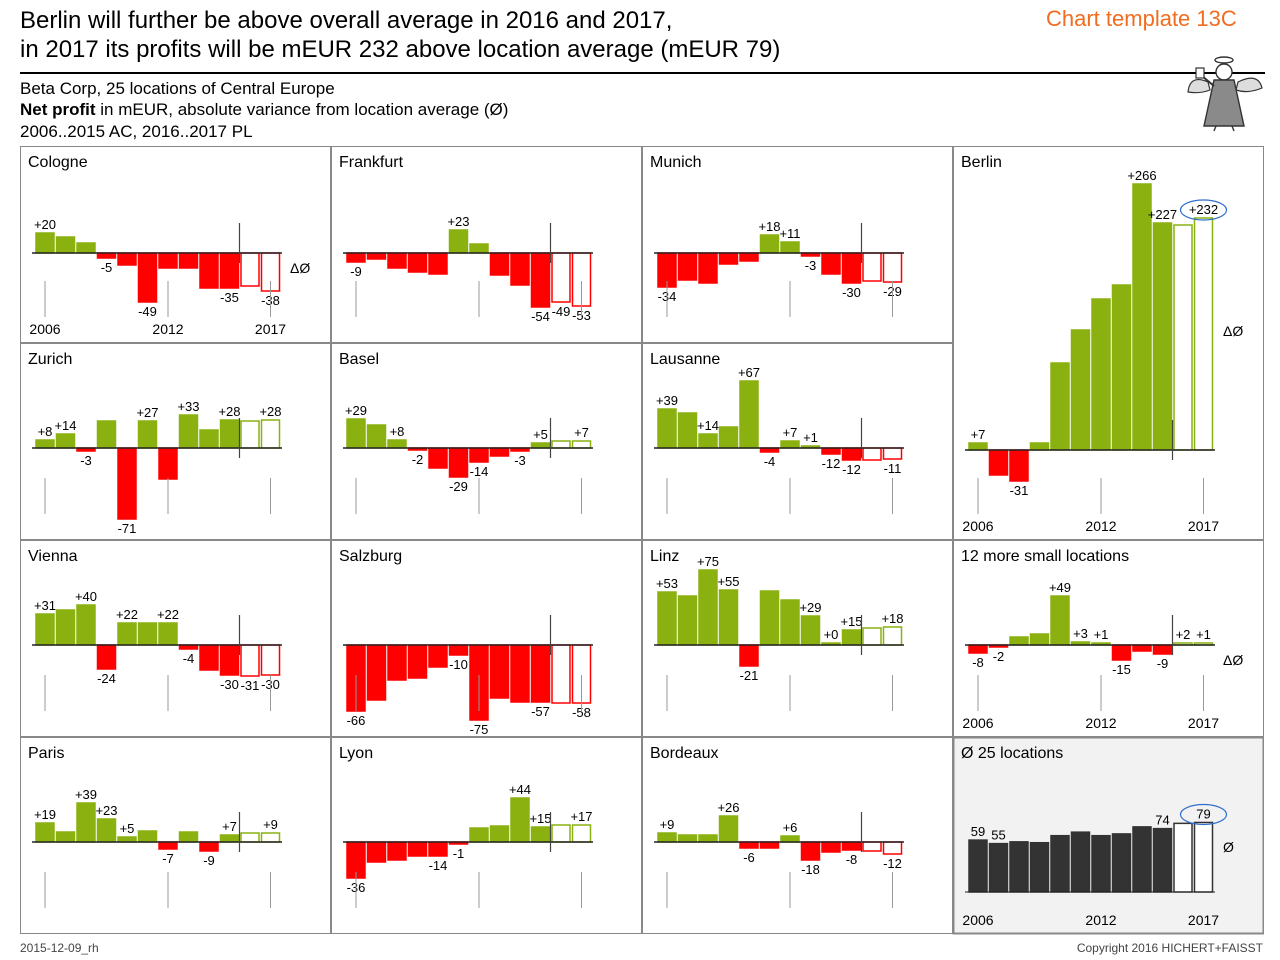  Describe the element at coordinates (1108, 638) in the screenshot. I see `panel-frame` at that location.